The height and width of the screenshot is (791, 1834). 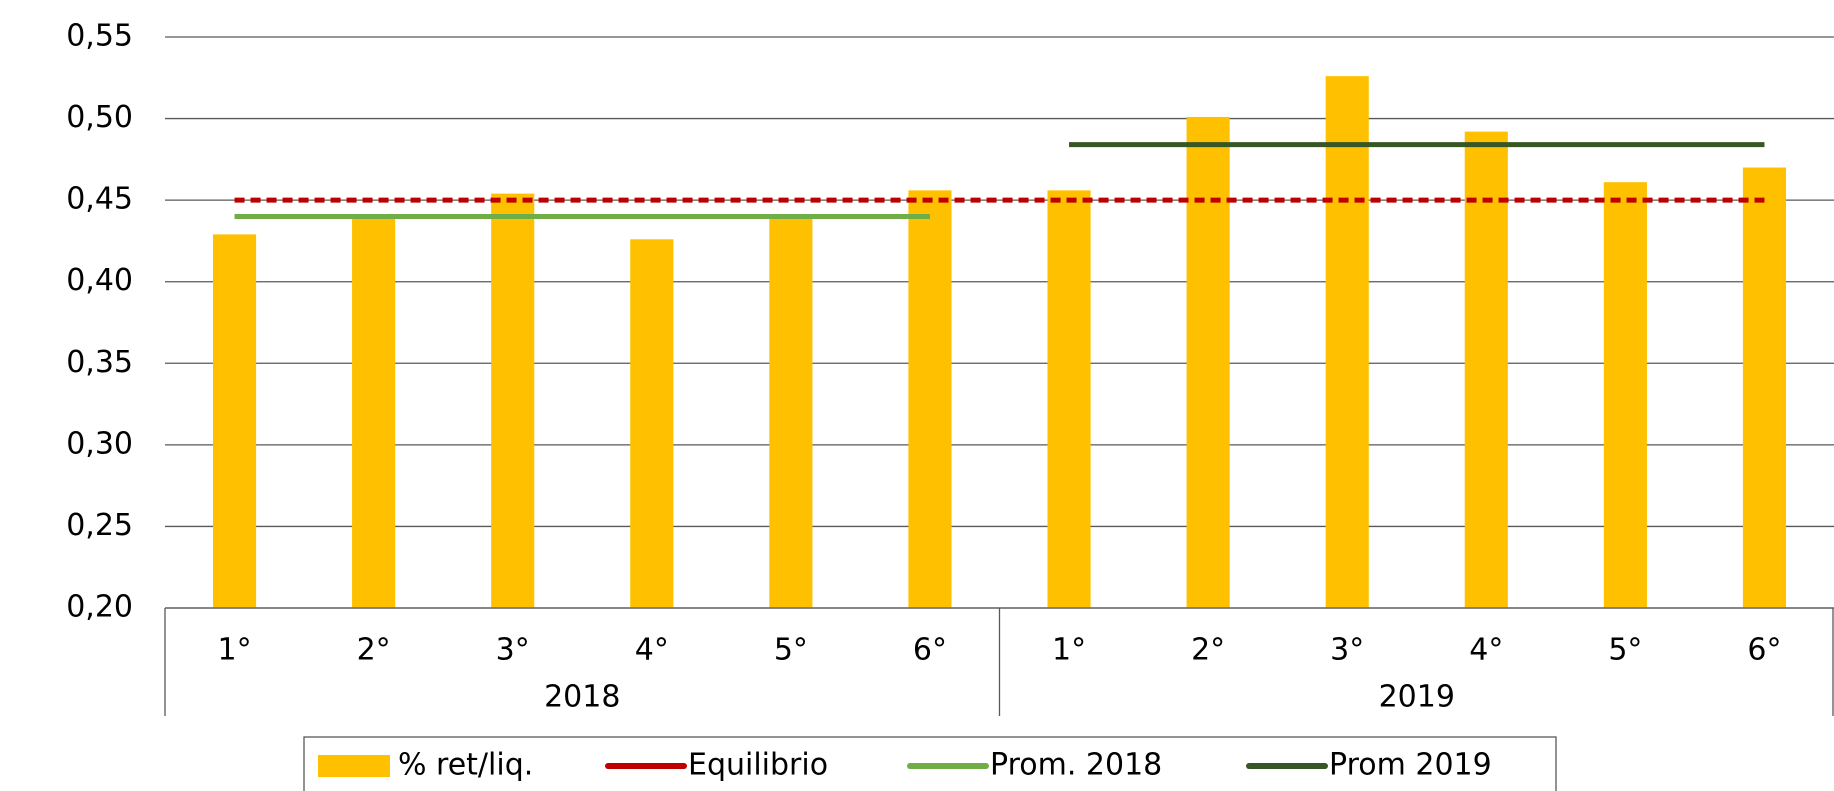 What do you see at coordinates (1410, 765) in the screenshot?
I see `legend-label: Prom 2019` at bounding box center [1410, 765].